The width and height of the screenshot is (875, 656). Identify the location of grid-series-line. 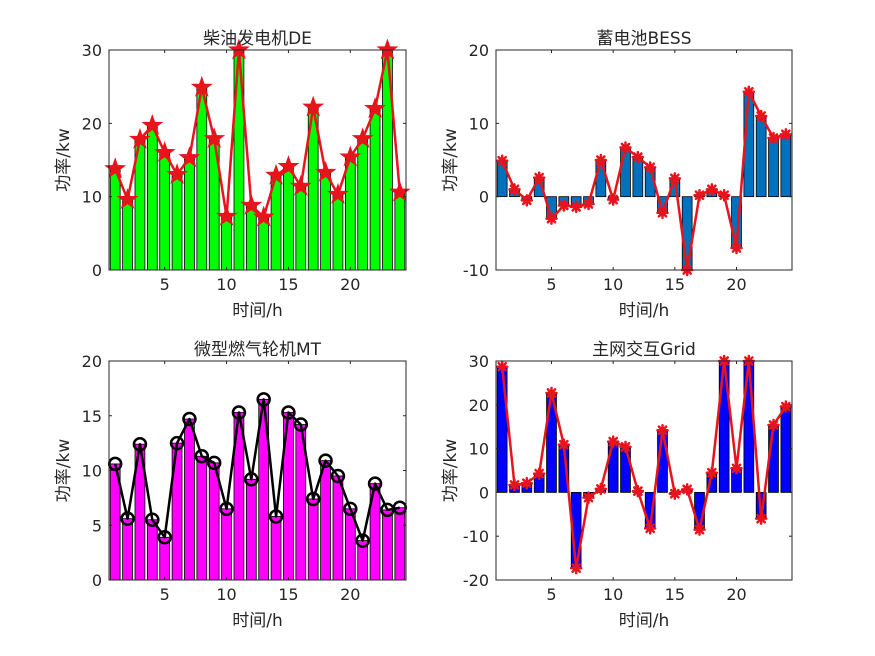
(643, 464).